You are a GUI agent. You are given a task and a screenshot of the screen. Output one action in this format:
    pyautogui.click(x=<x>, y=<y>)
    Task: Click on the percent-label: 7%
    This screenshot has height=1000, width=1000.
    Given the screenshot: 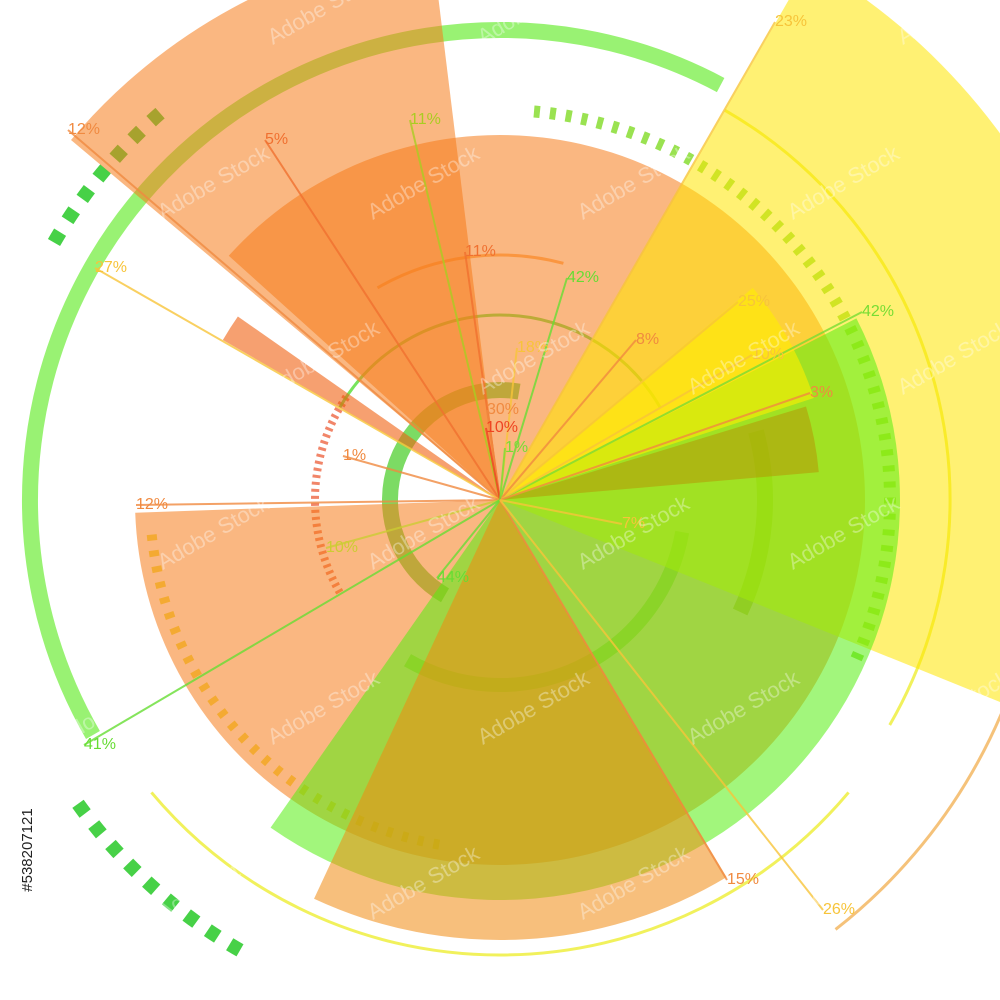 What is the action you would take?
    pyautogui.click(x=633, y=523)
    